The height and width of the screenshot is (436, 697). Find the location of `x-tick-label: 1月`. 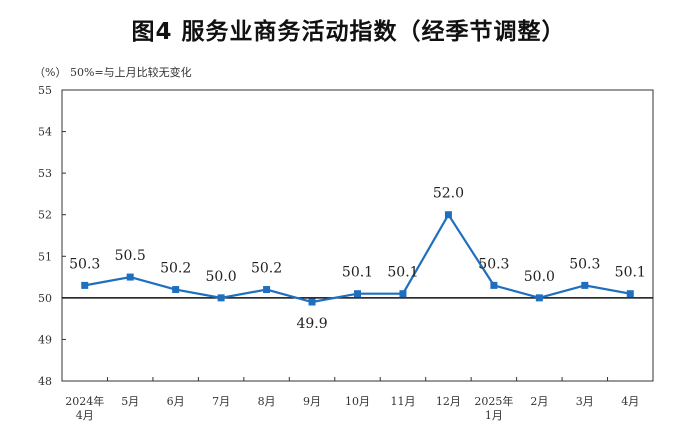

x-tick-label: 1月 is located at coordinates (494, 415).